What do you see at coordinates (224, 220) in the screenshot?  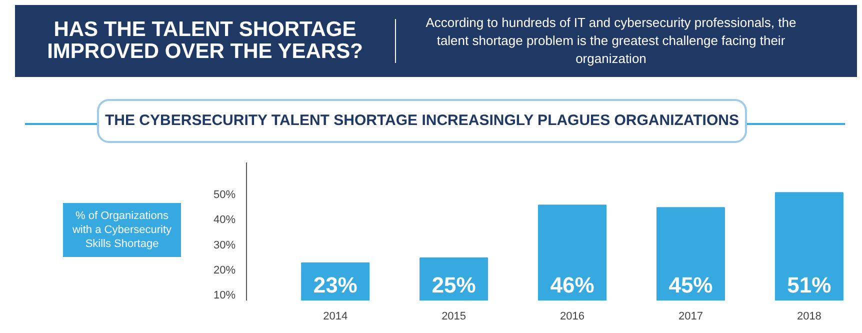 I see `y-tick-label: 40%` at bounding box center [224, 220].